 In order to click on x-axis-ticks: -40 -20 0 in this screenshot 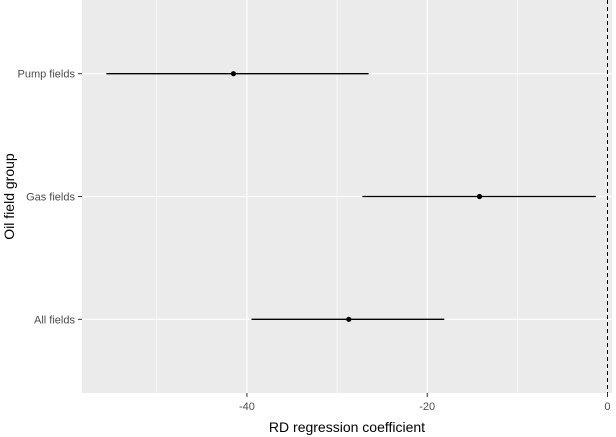, I will do `click(425, 403)`.